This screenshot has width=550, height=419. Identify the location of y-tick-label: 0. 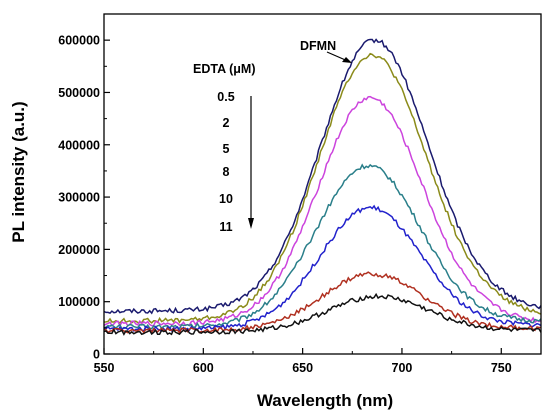
(96, 355).